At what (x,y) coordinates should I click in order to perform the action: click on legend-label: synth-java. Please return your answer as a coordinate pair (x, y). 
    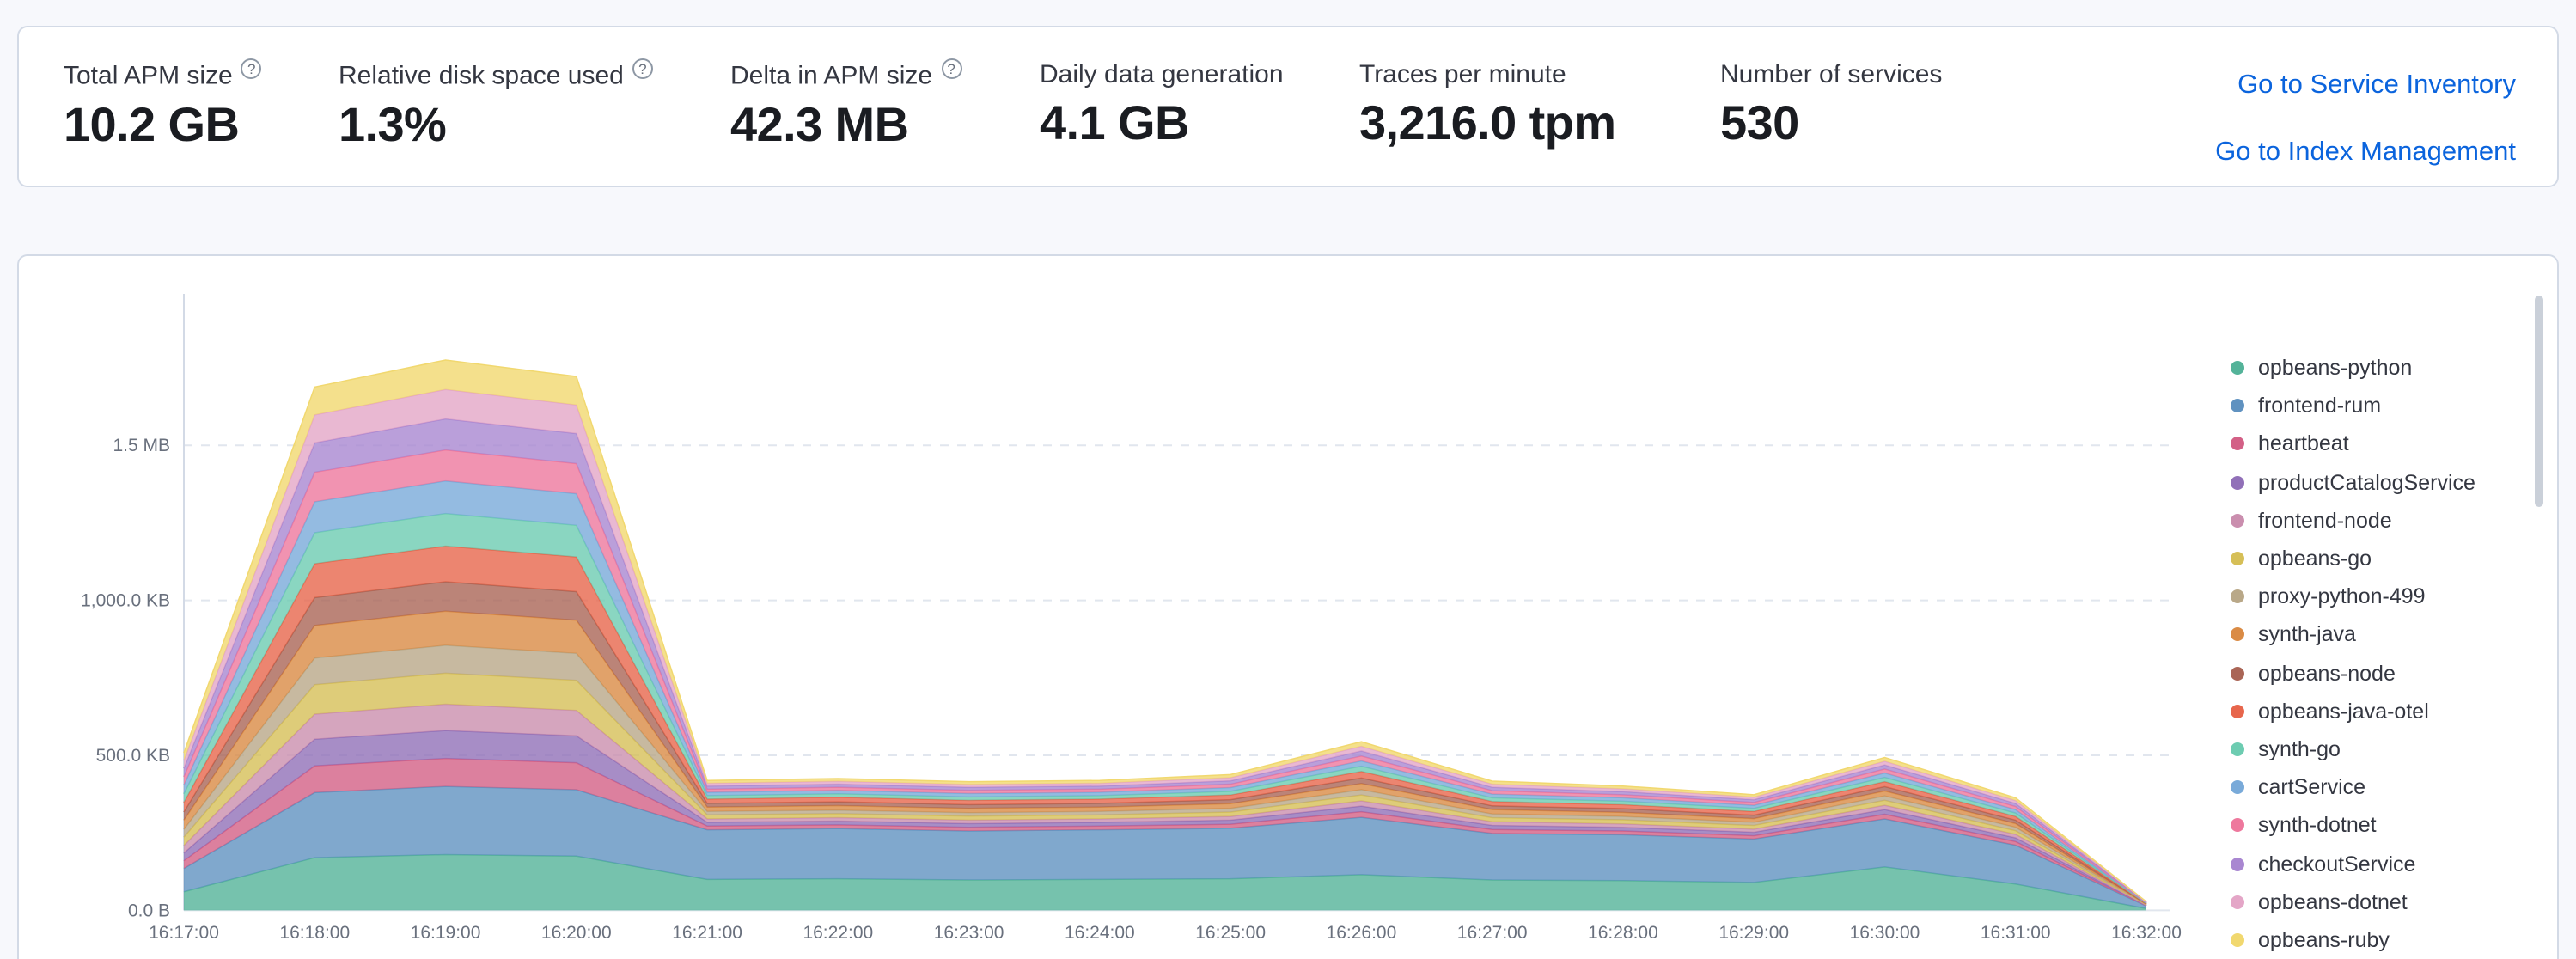
    Looking at the image, I should click on (2307, 634).